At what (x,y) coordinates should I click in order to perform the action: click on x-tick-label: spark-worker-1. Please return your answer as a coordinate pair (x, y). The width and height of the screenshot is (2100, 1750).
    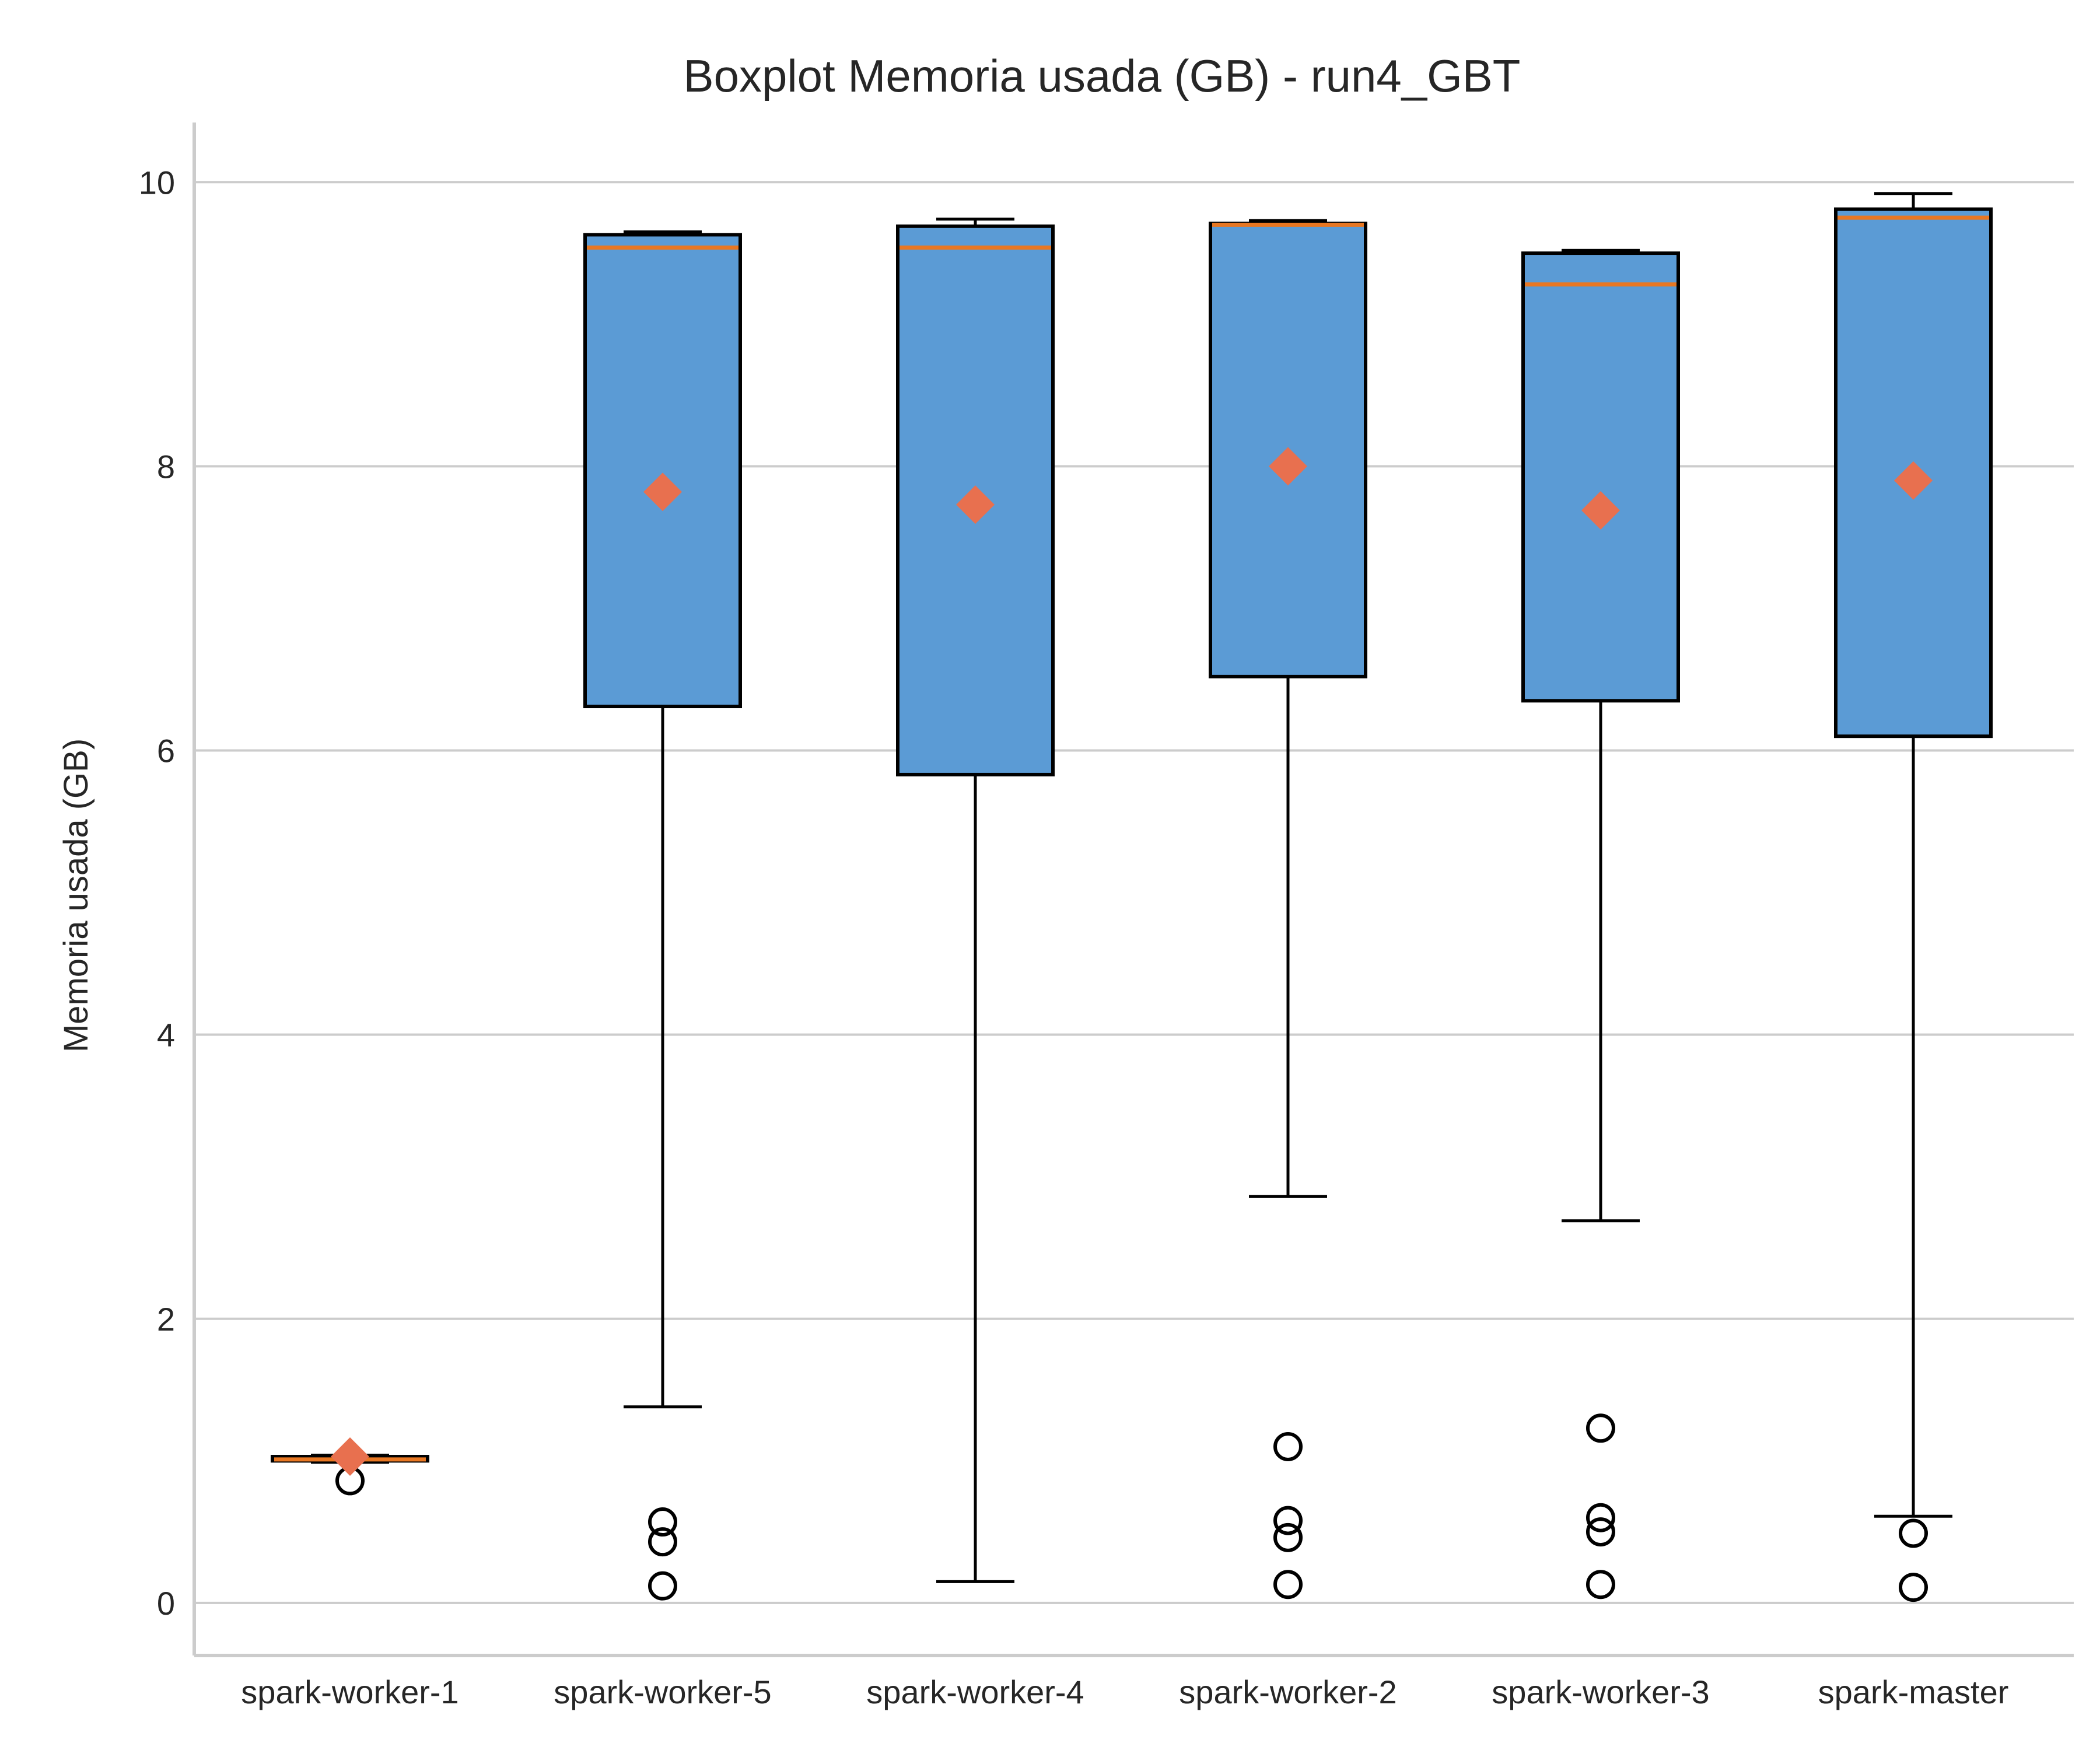
    Looking at the image, I should click on (350, 1692).